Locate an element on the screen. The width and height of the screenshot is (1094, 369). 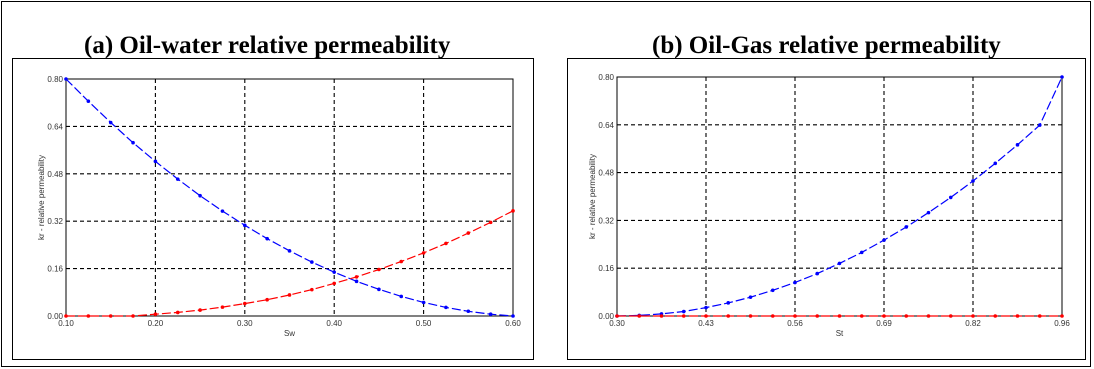
chart0-y-tick-label: 0.80 is located at coordinates (55, 79).